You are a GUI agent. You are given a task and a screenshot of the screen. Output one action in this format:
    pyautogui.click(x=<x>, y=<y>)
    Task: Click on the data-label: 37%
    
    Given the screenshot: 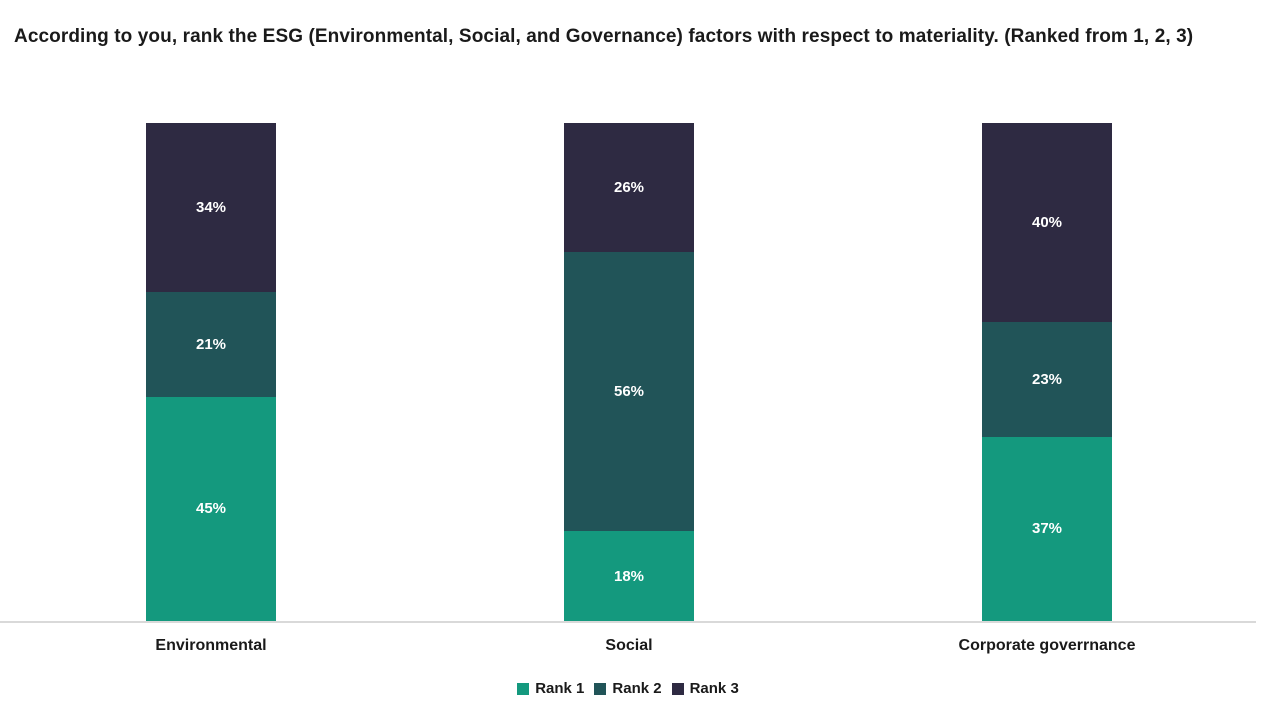 What is the action you would take?
    pyautogui.click(x=1047, y=529)
    